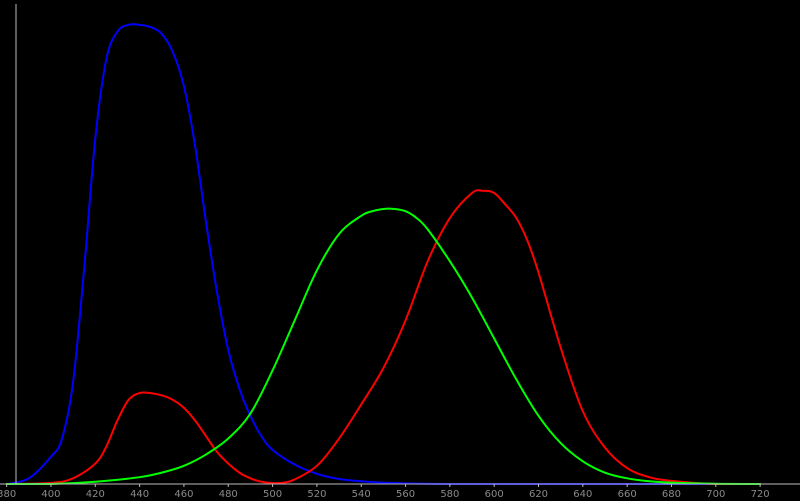 The height and width of the screenshot is (501, 800). Describe the element at coordinates (228, 494) in the screenshot. I see `x-tick-label: 480` at that location.